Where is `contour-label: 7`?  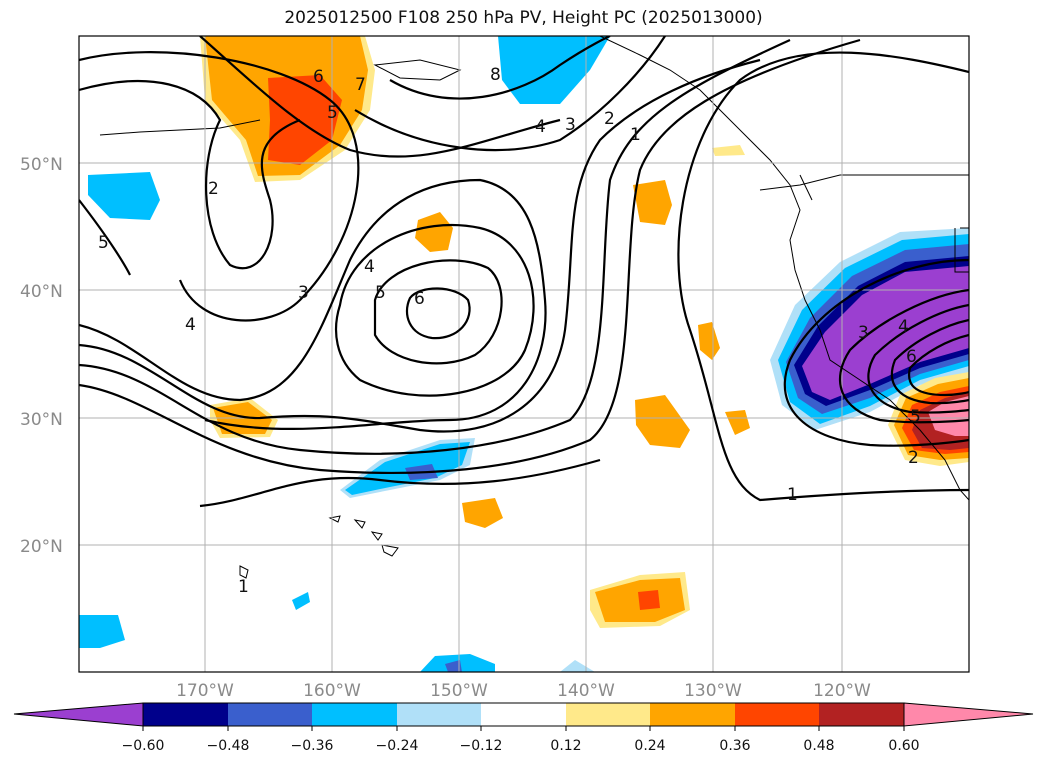
contour-label: 7 is located at coordinates (360, 85).